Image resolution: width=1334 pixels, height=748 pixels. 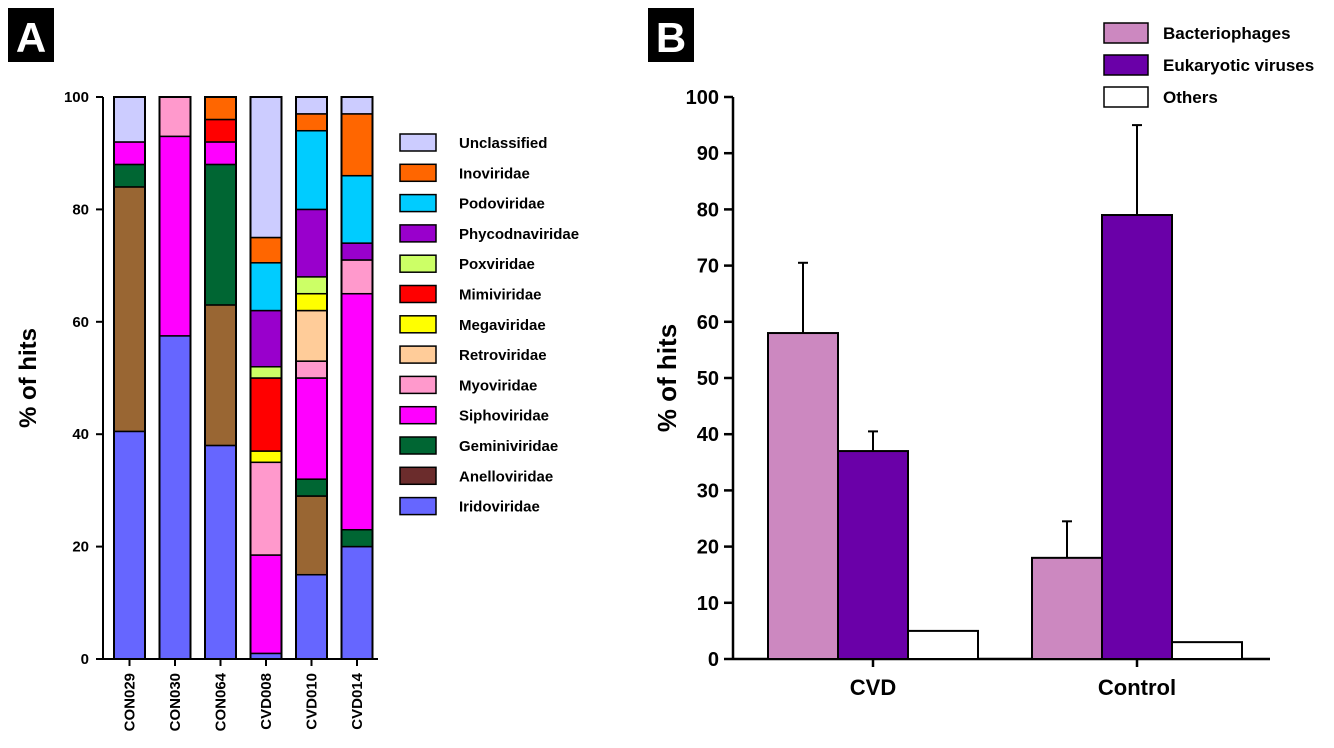 I want to click on panel-a-legend-label: Phycodnaviridae, so click(x=519, y=234).